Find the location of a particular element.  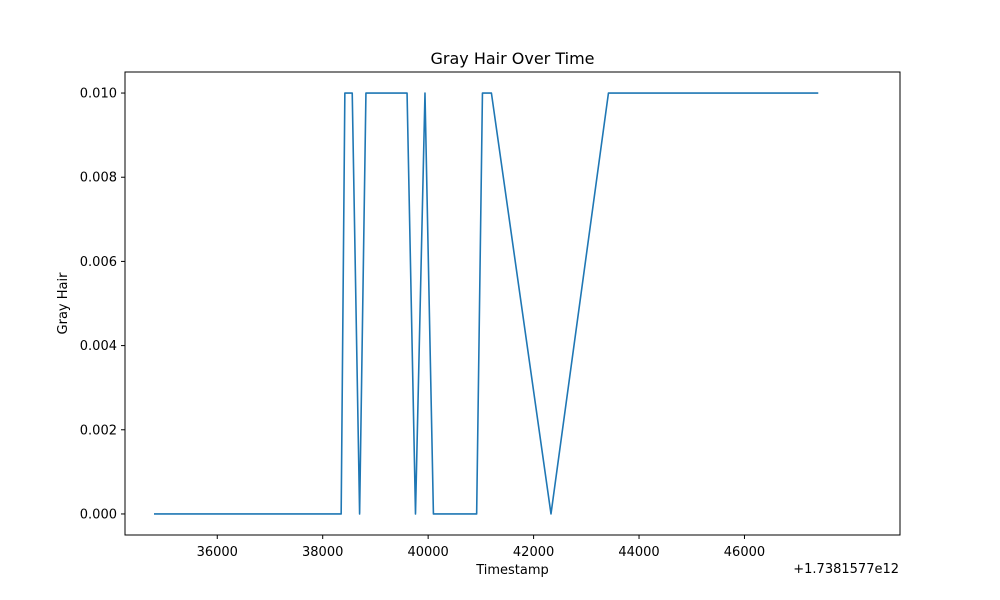

y-tick-label: 0.000 is located at coordinates (98, 514).